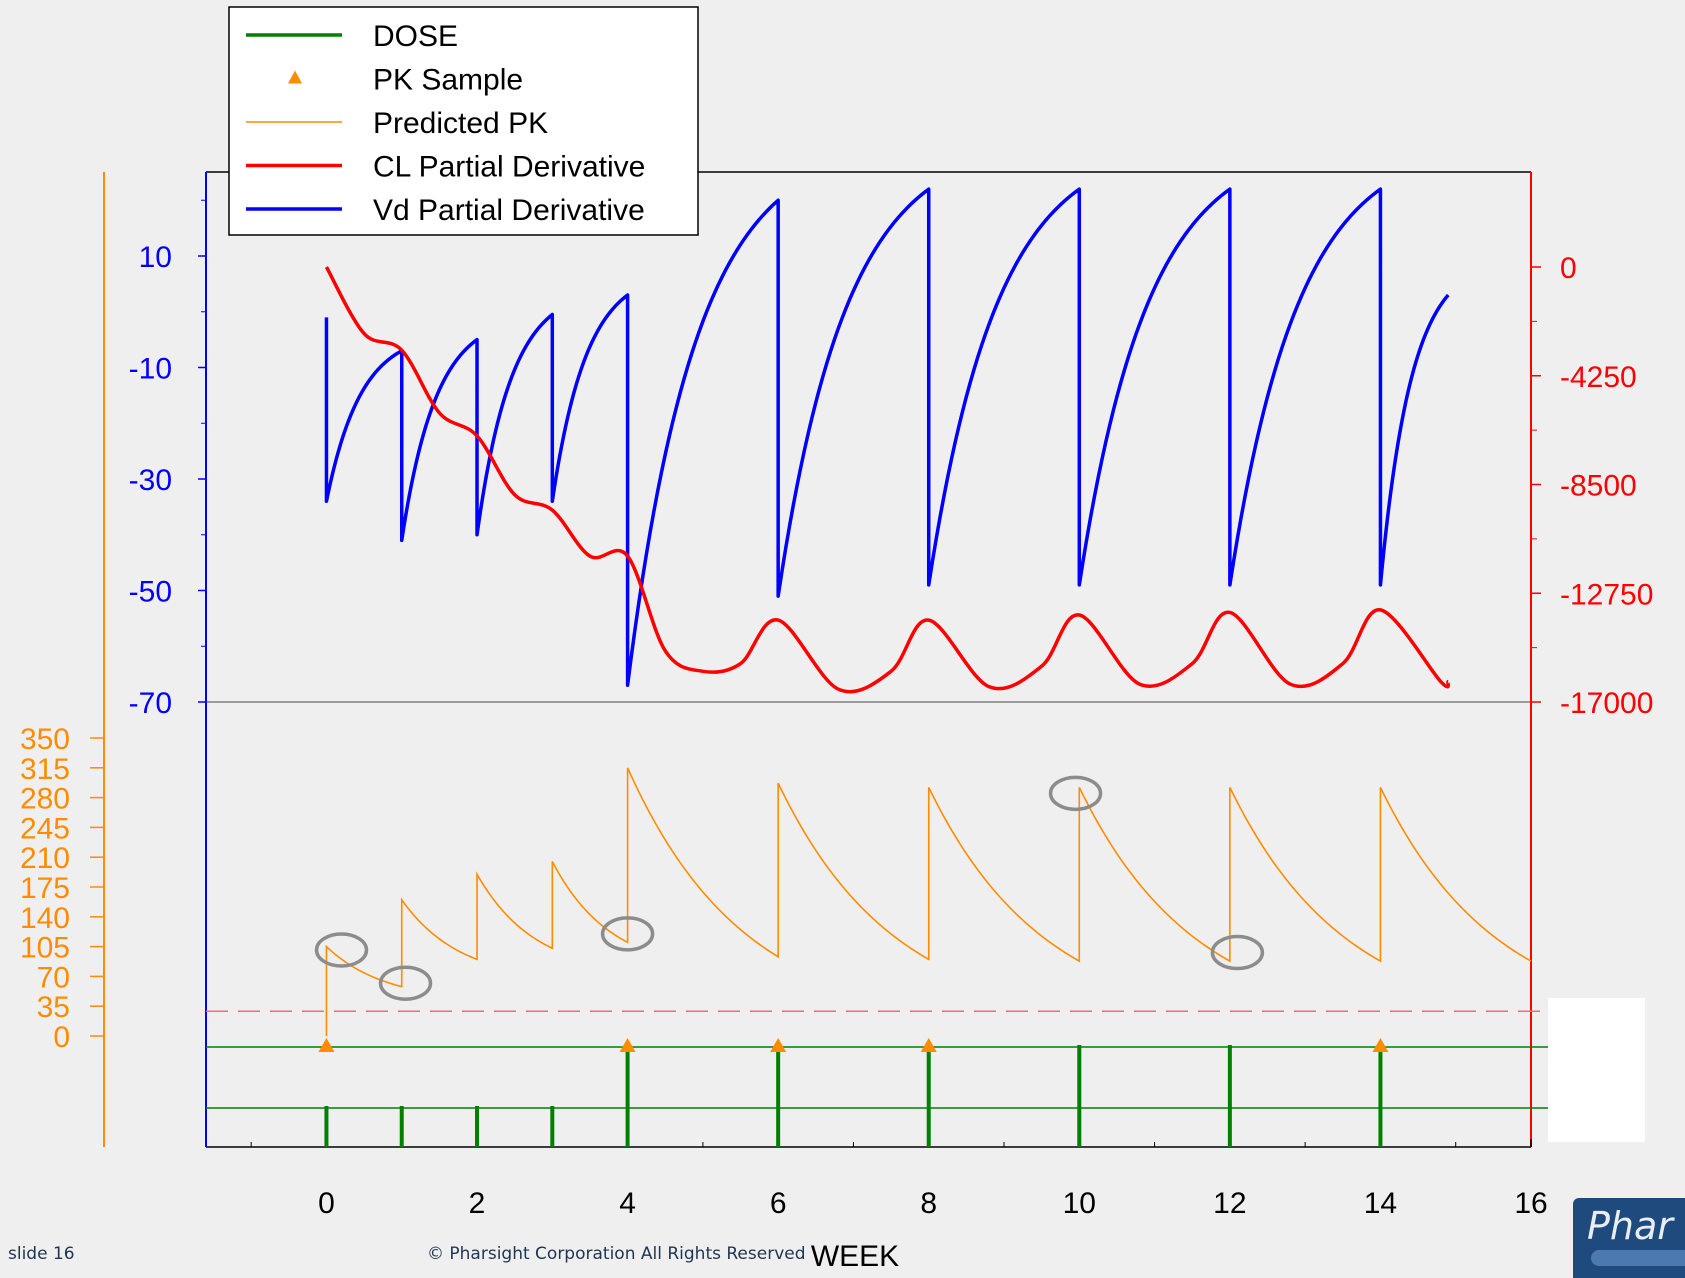 Image resolution: width=1685 pixels, height=1278 pixels. I want to click on x-axis-tick-label: 6, so click(778, 1203).